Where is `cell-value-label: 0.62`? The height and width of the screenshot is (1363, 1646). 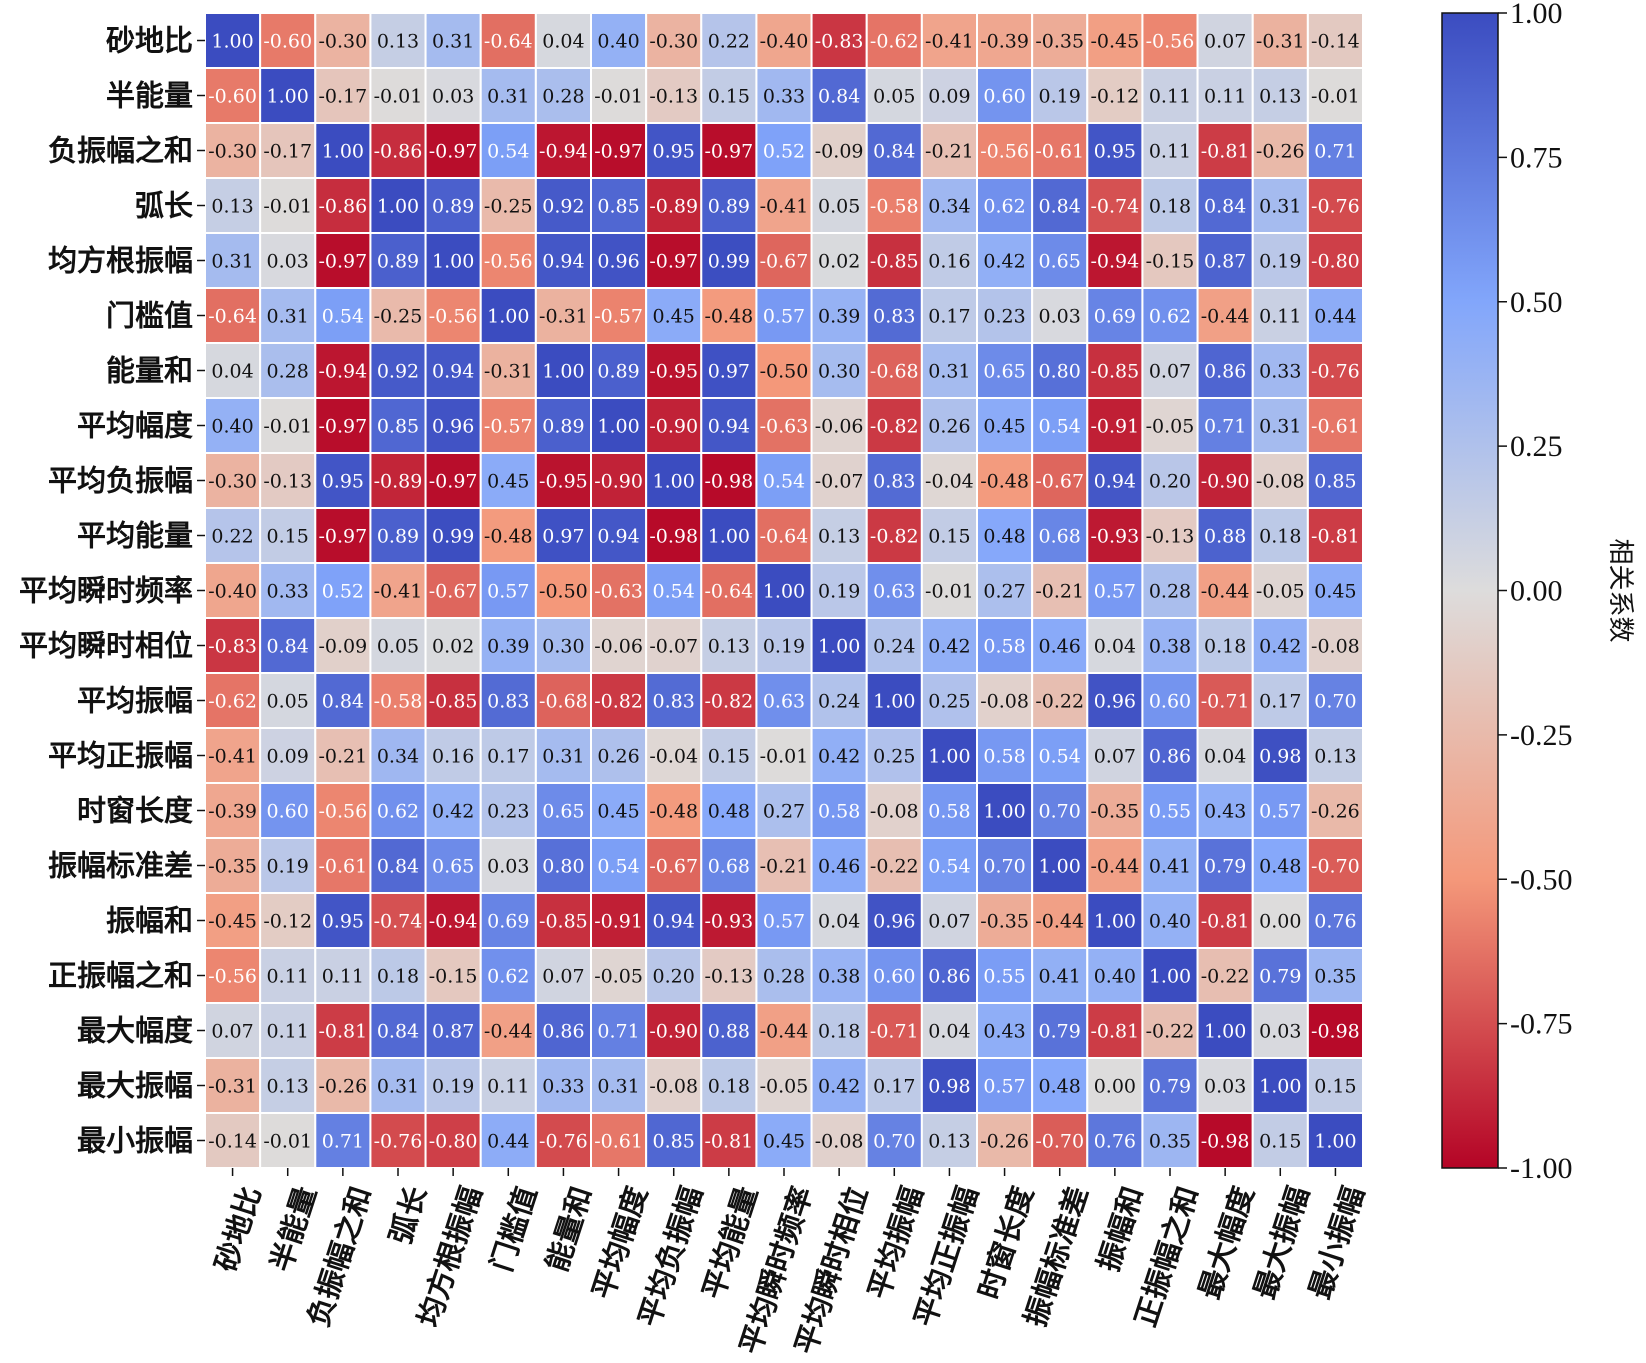 cell-value-label: 0.62 is located at coordinates (1004, 207).